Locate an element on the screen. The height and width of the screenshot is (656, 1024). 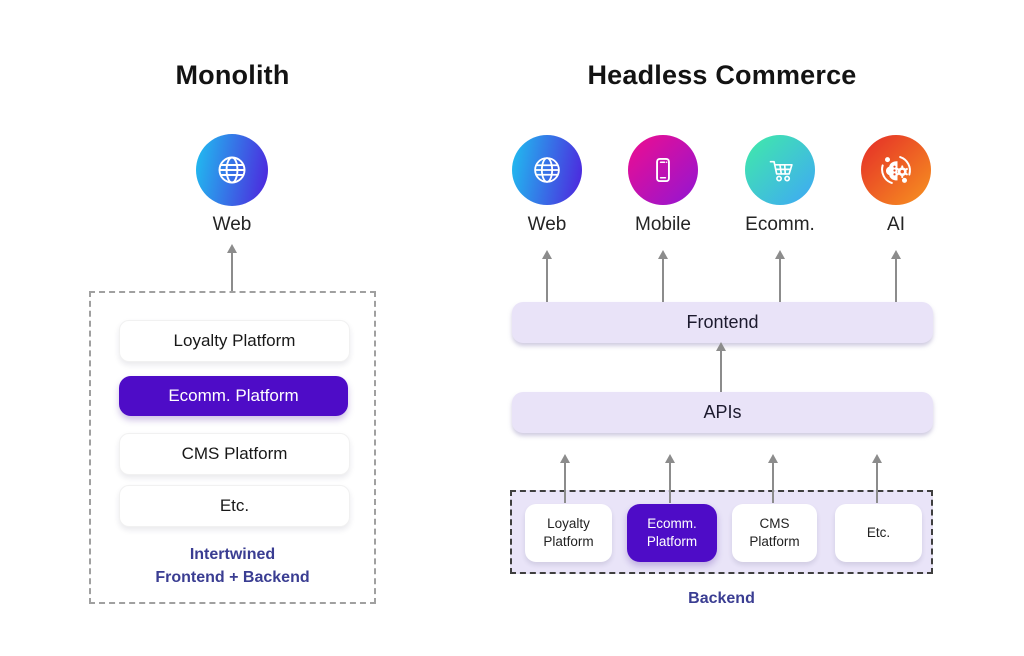
arrow-frontend-to-web is located at coordinates (547, 276).